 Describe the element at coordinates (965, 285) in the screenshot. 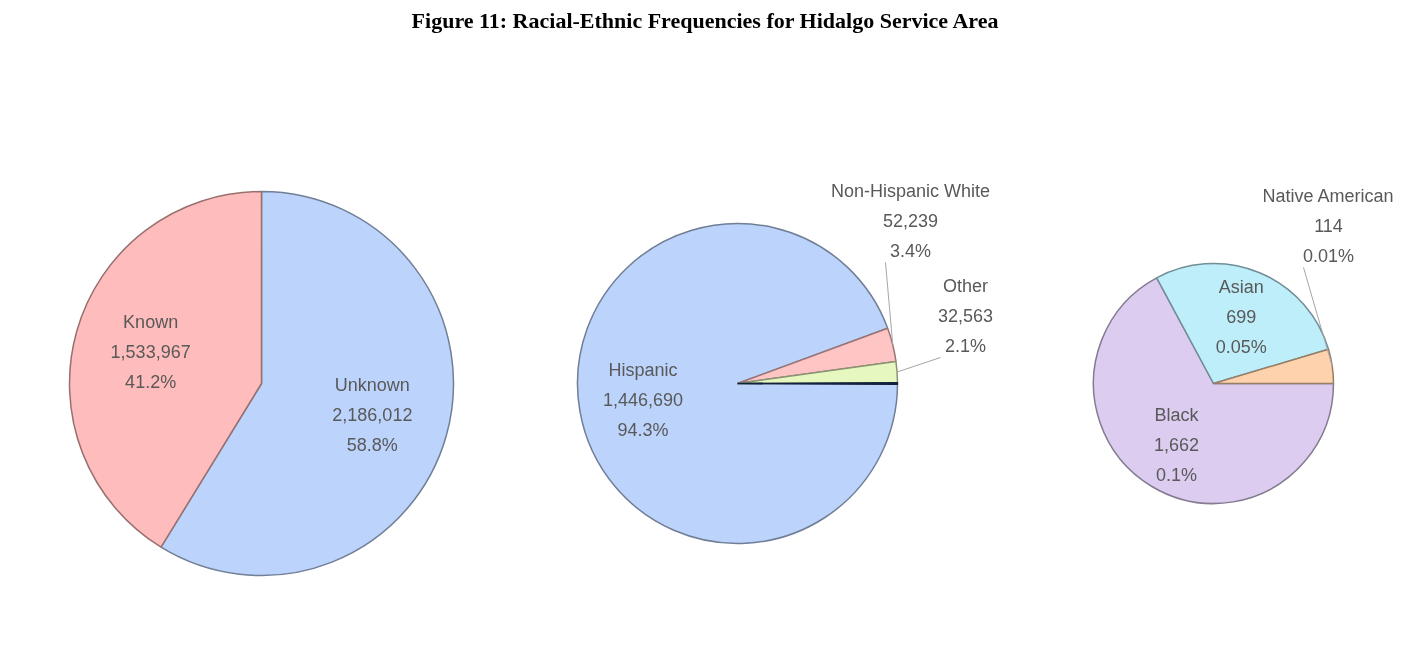

I see `slice-label: Other` at that location.